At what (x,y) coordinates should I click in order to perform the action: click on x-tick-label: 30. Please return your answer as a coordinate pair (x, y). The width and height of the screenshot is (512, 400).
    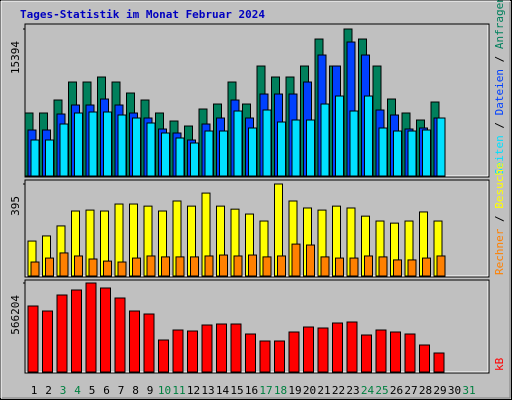
    Looking at the image, I should click on (454, 390).